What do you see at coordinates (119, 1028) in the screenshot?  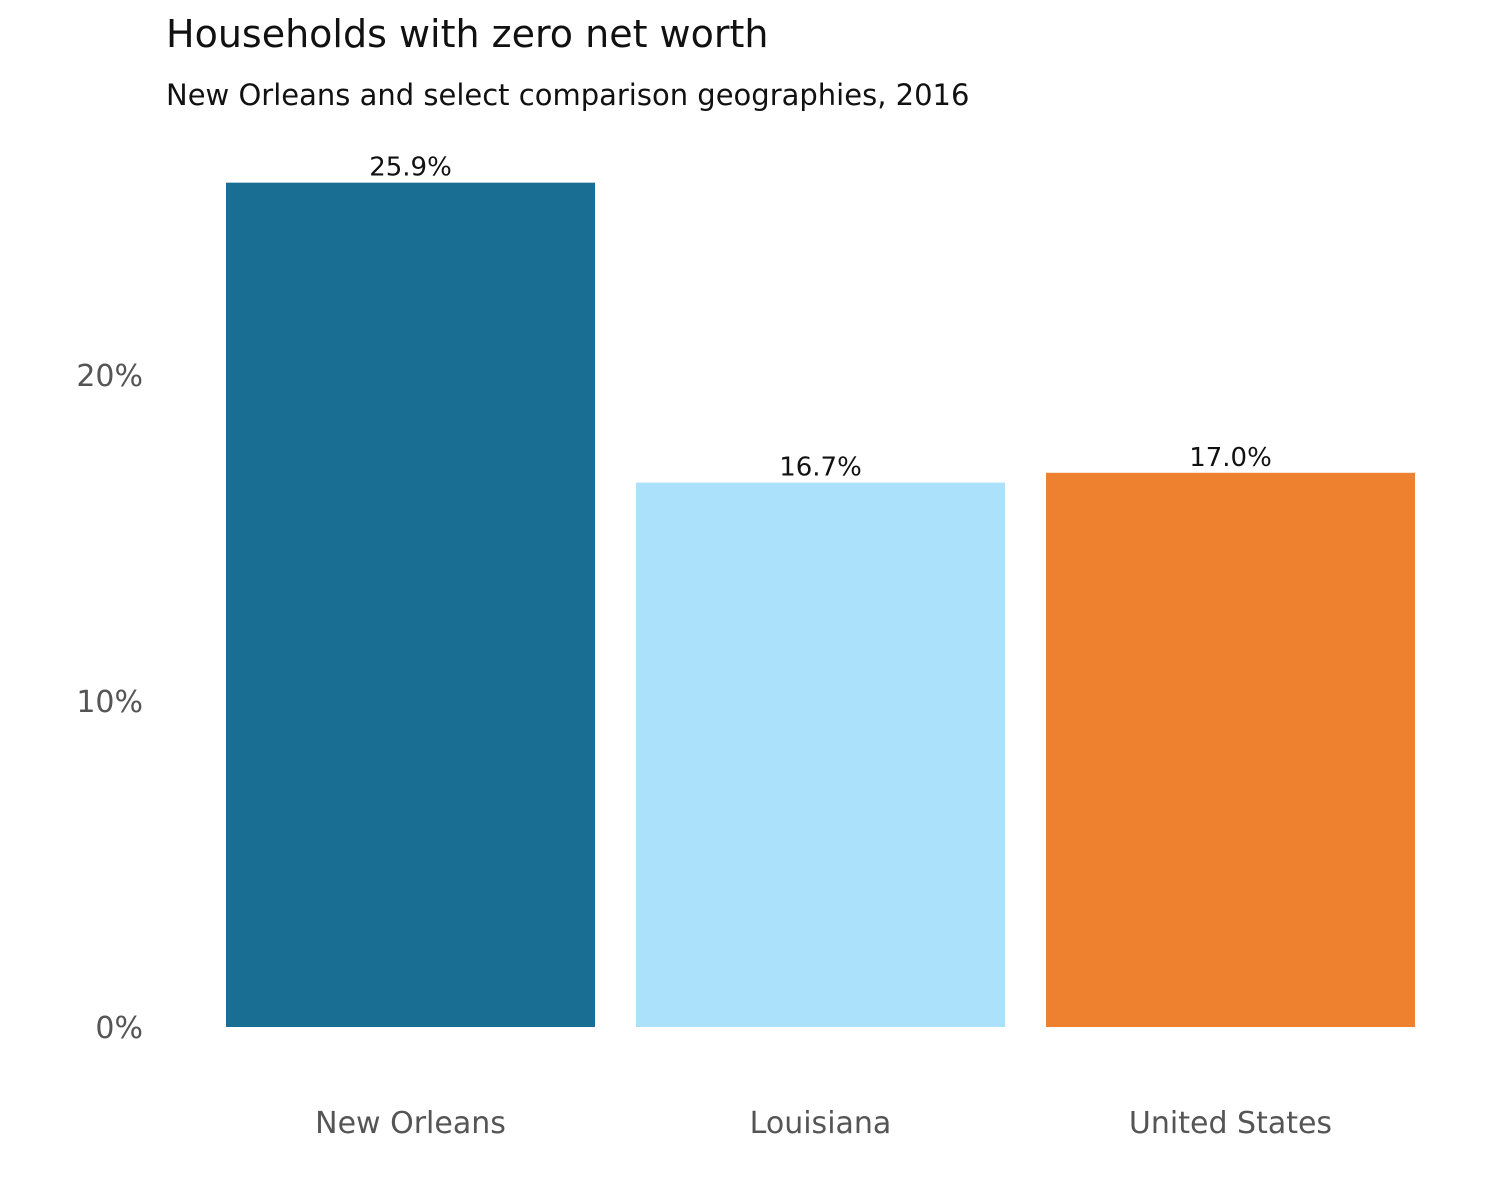 I see `y-tick-label: 0%` at bounding box center [119, 1028].